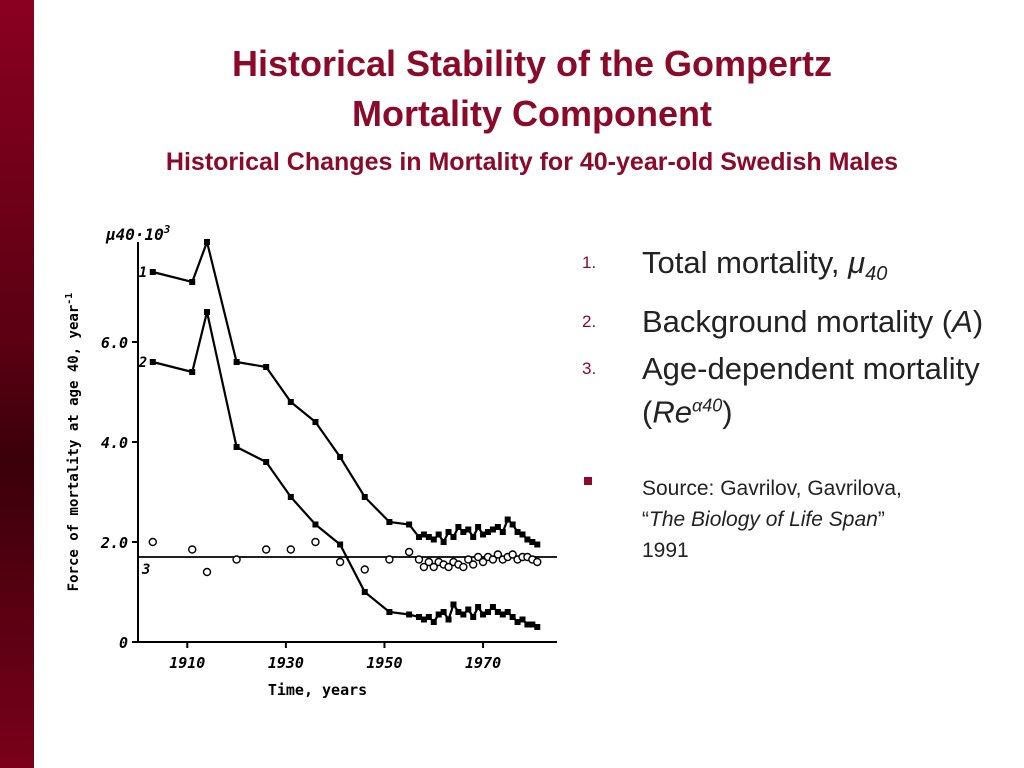 The image size is (1024, 768). What do you see at coordinates (138, 233) in the screenshot?
I see `y-unit-label: μ40·103` at bounding box center [138, 233].